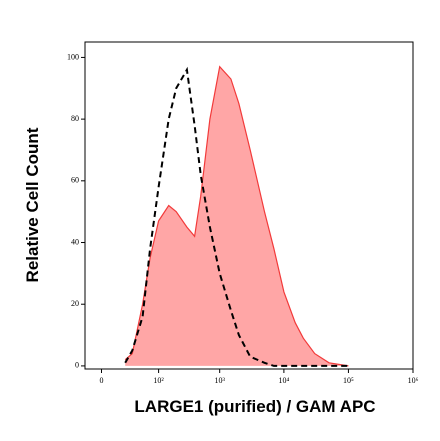 The width and height of the screenshot is (440, 441). What do you see at coordinates (73, 56) in the screenshot?
I see `y-tick-label: 100` at bounding box center [73, 56].